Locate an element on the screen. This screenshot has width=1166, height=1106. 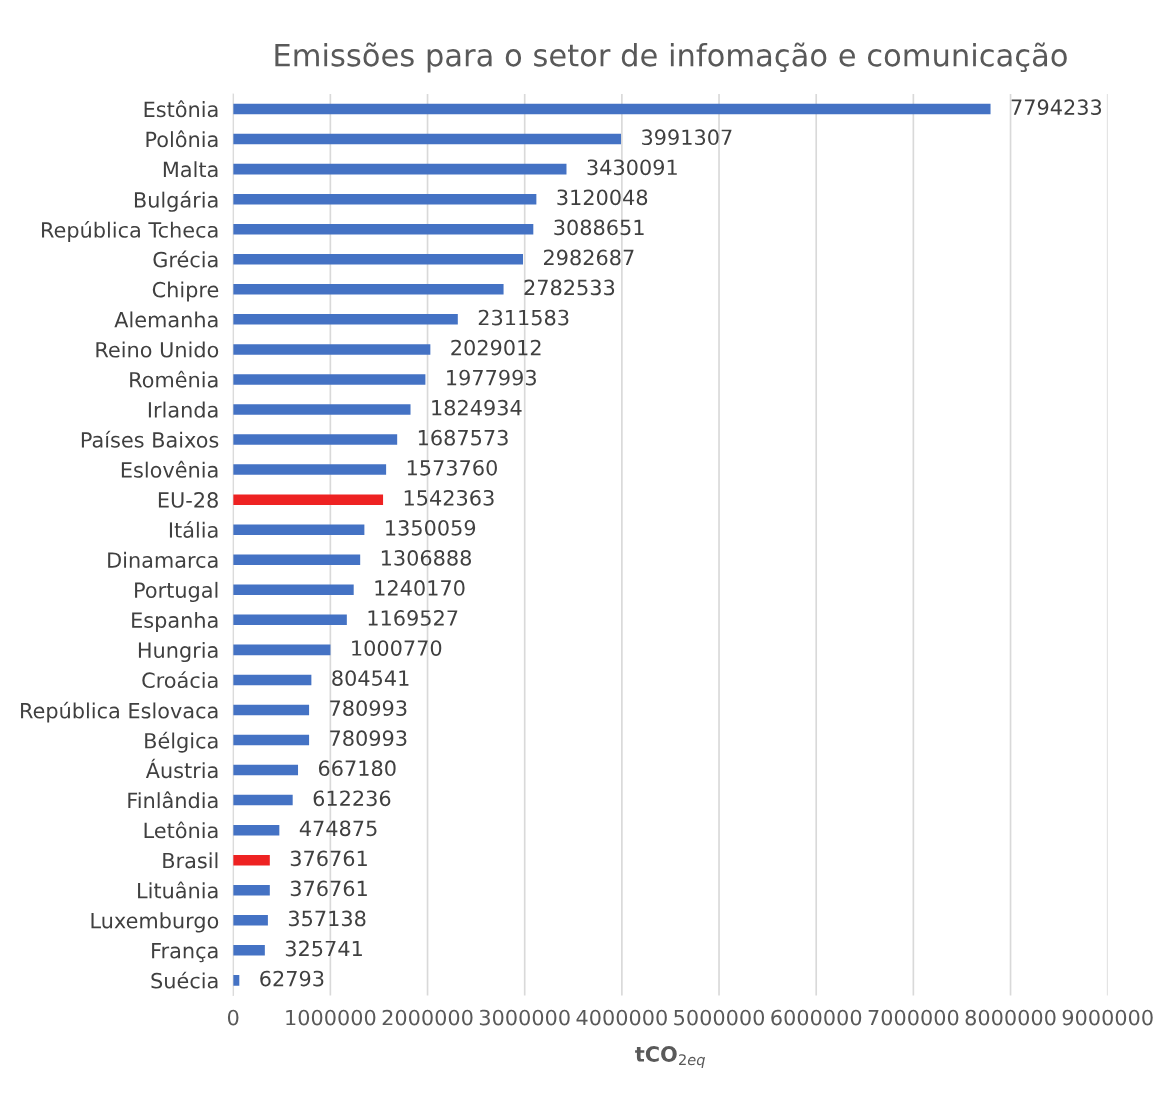
y-tick-label: Grécia is located at coordinates (185, 259).